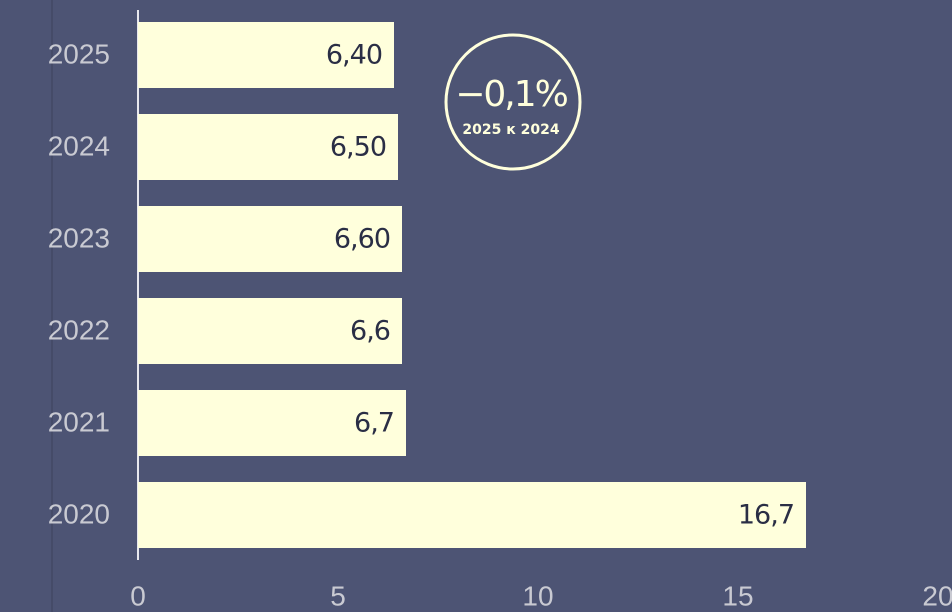  What do you see at coordinates (370, 331) in the screenshot?
I see `value-label: 6,6` at bounding box center [370, 331].